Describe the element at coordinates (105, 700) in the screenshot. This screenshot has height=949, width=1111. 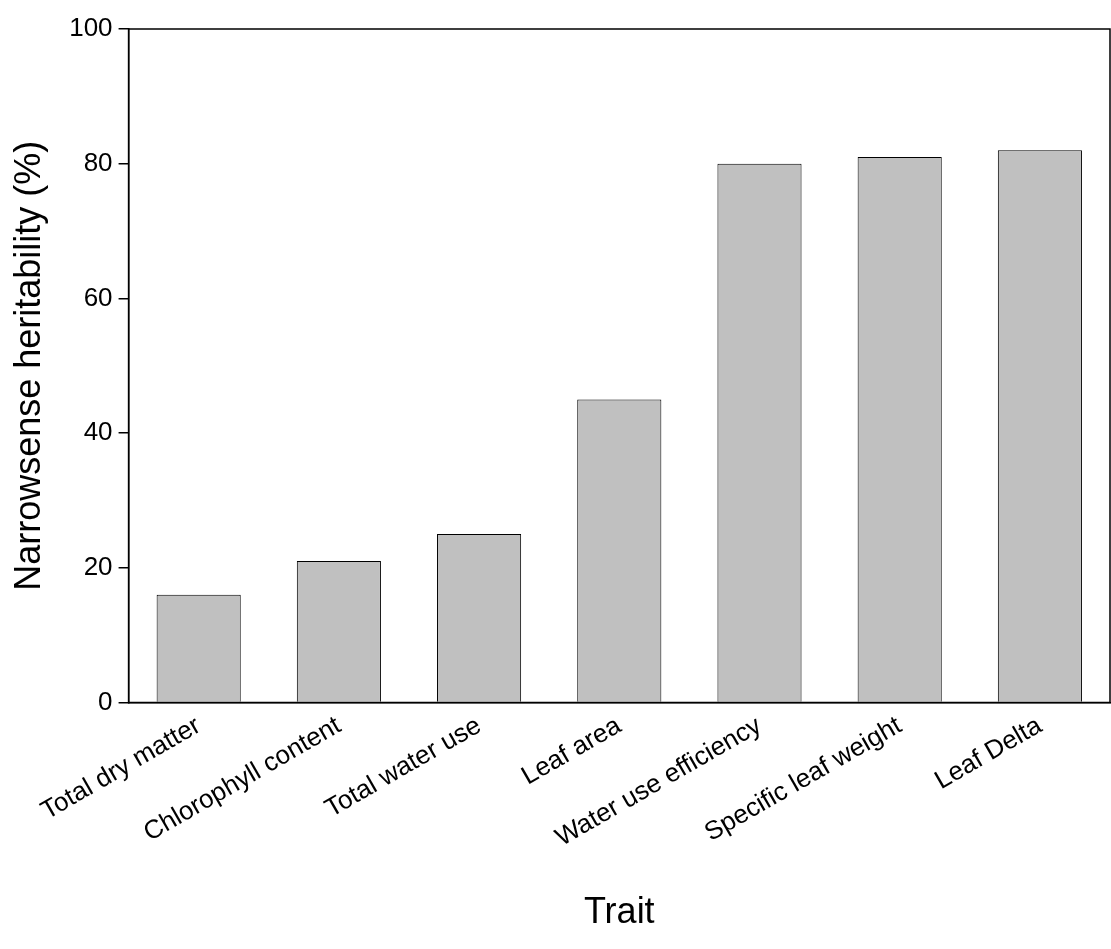
I see `y-tick-label: 0` at that location.